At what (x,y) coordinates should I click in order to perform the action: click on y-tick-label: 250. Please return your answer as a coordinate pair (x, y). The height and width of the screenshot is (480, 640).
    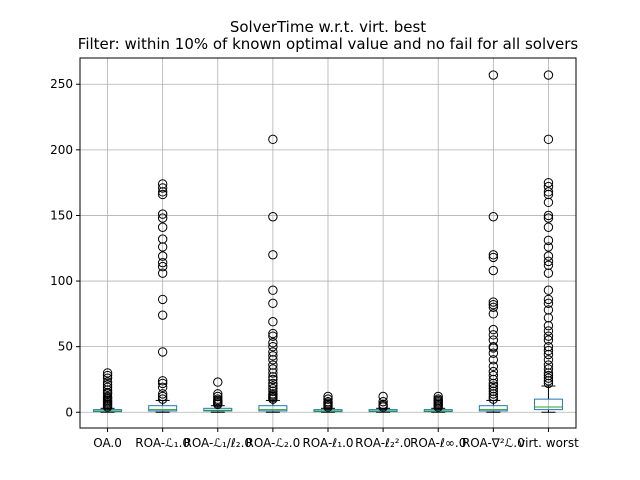
    Looking at the image, I should click on (61, 84).